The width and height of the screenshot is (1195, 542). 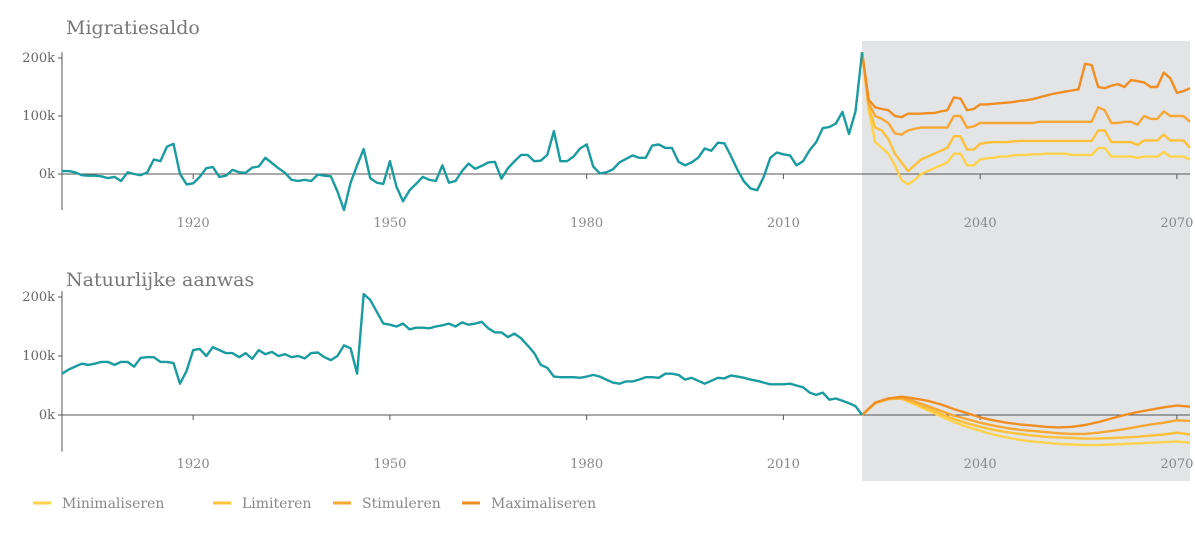 I want to click on legend-label-limiteren: Limiteren, so click(x=276, y=504).